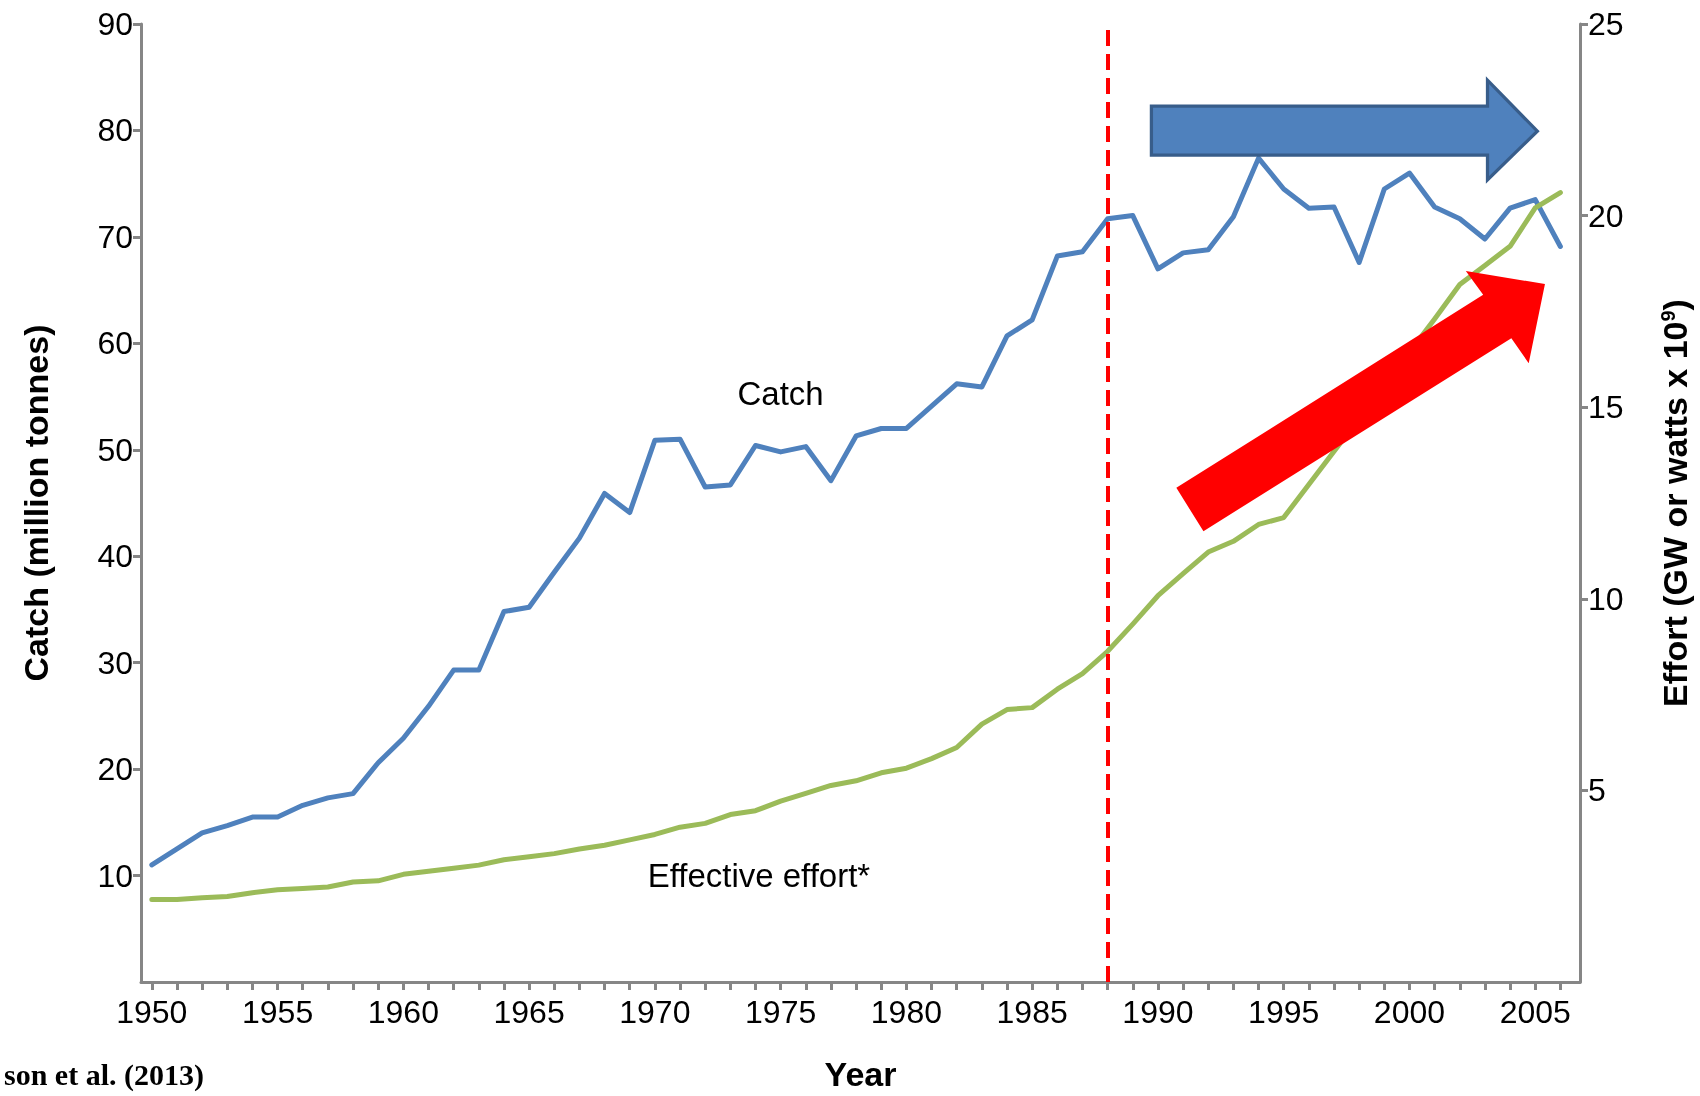  I want to click on y-axis-title: Catch (million tonnes), so click(36, 503).